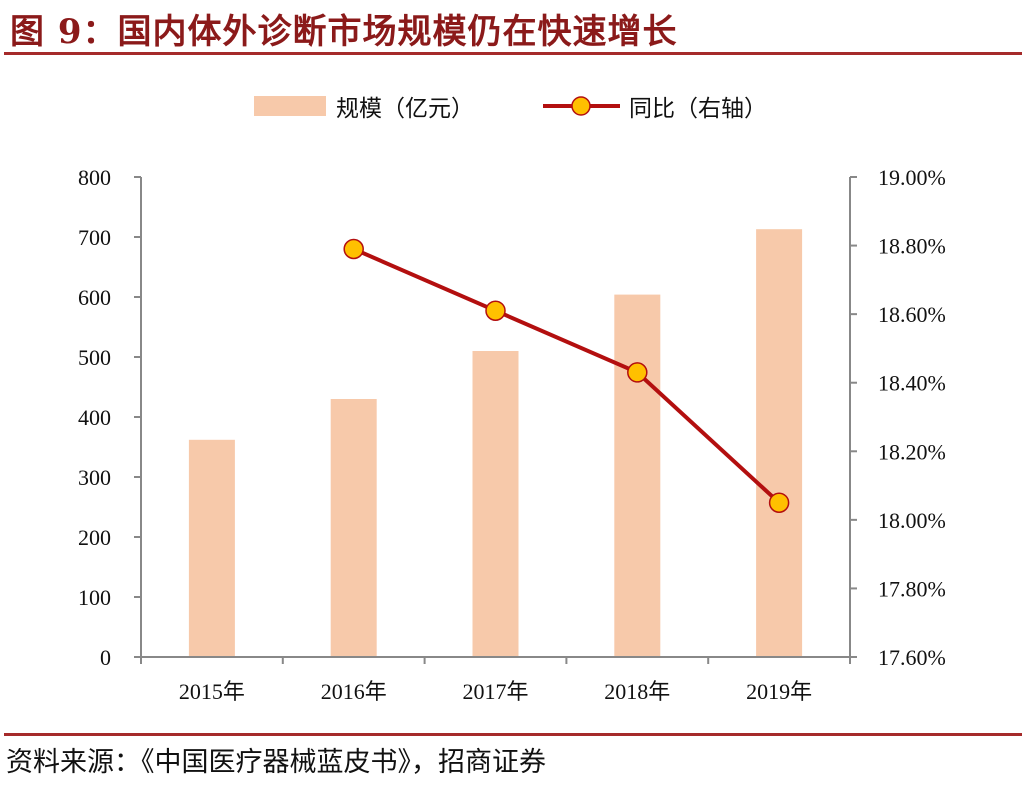  Describe the element at coordinates (779, 502) in the screenshot. I see `line-point-2019年` at that location.